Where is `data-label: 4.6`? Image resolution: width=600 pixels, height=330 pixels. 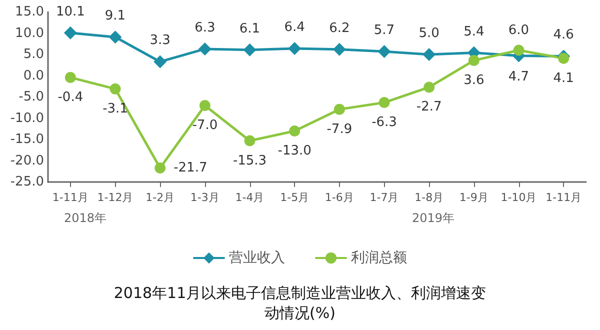 data-label: 4.6 is located at coordinates (563, 35).